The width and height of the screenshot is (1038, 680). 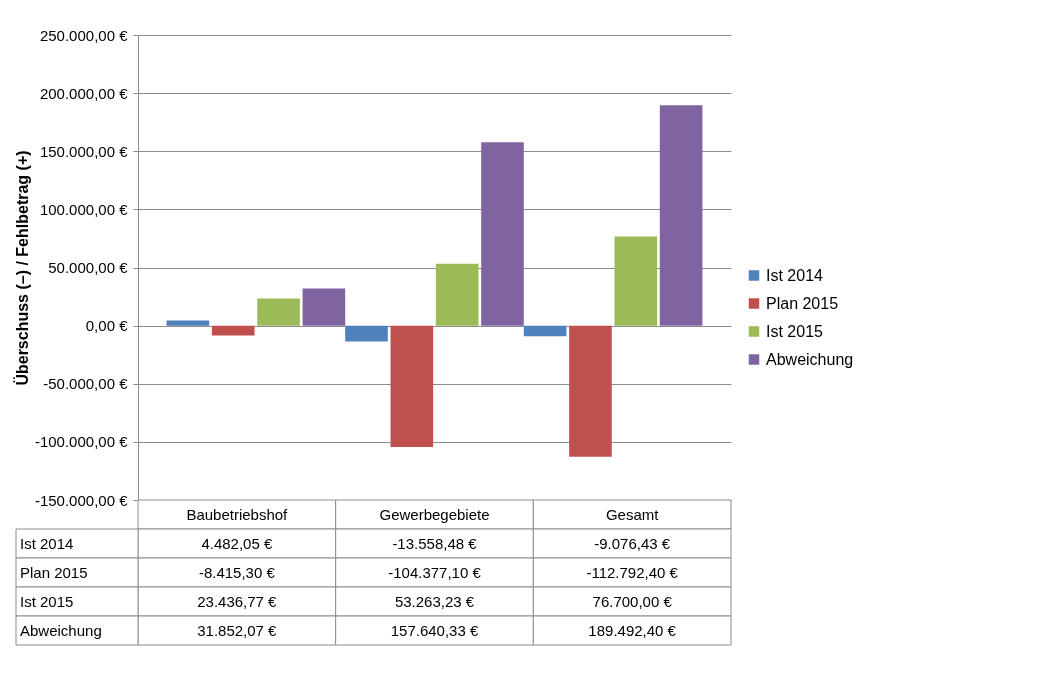 I want to click on x-tick-label: Gesamt, so click(x=632, y=514).